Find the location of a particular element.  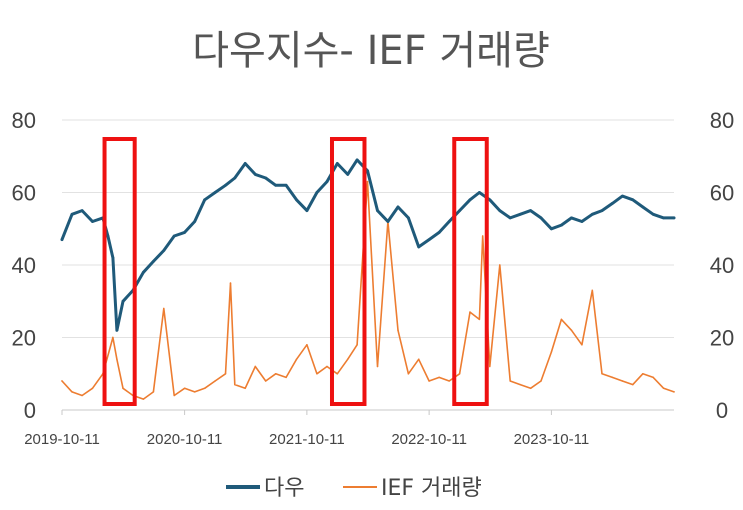

y-right-tick-label: 20 is located at coordinates (722, 338).